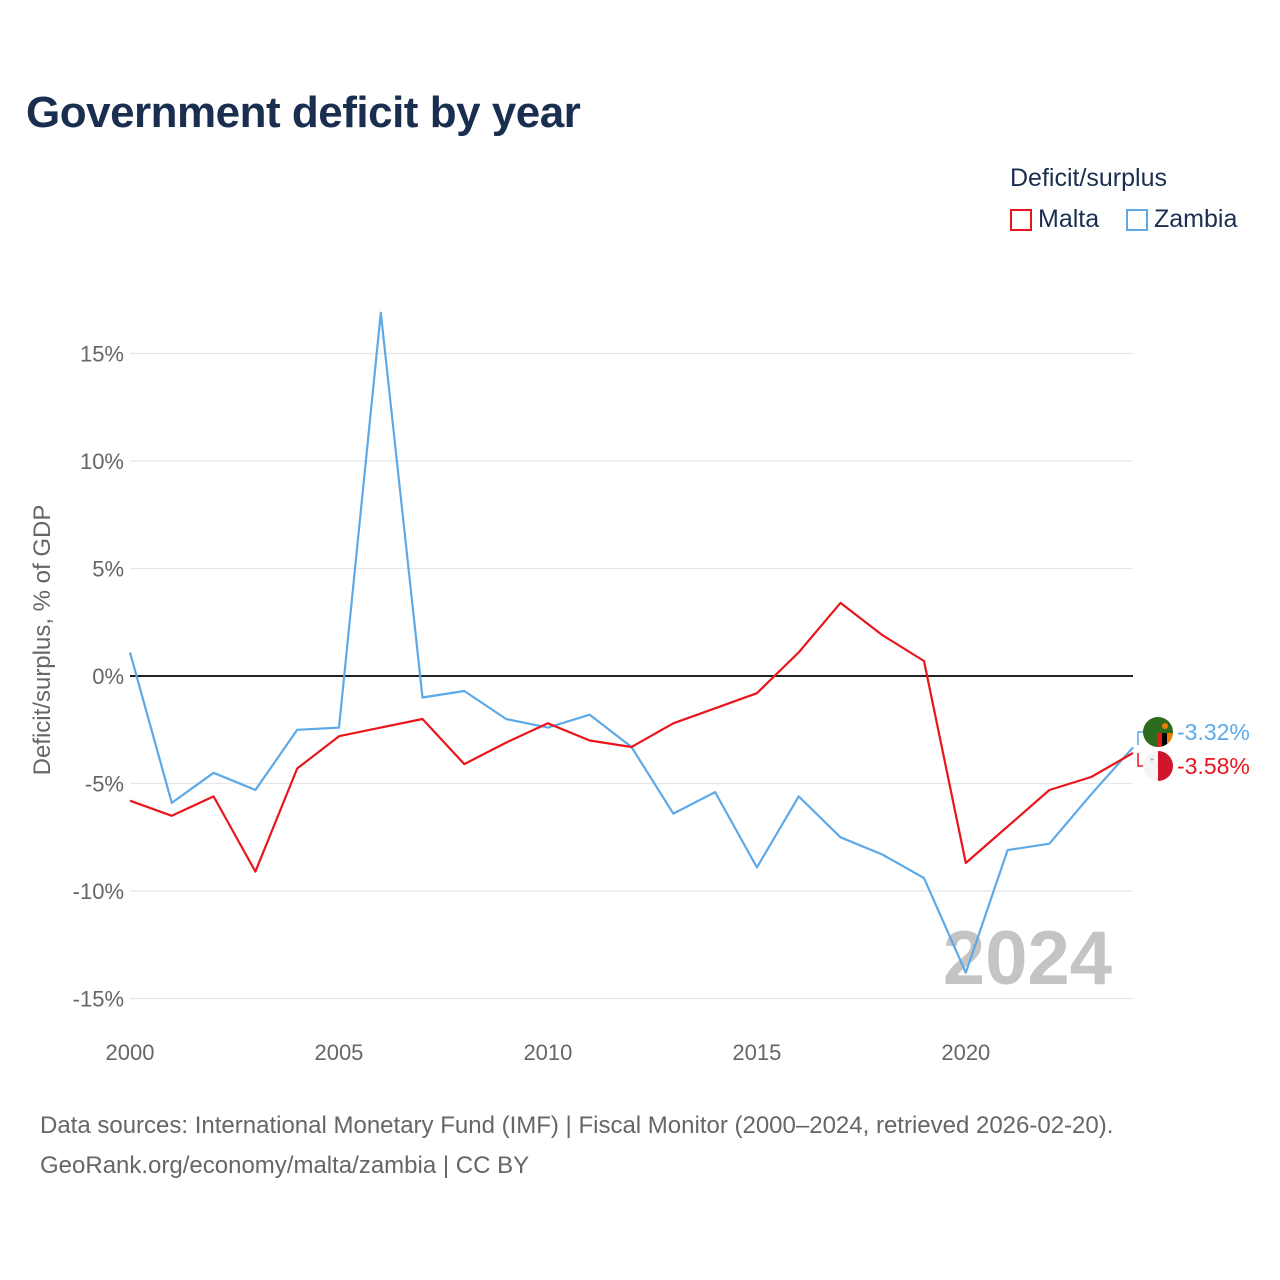  What do you see at coordinates (1021, 219) in the screenshot?
I see `legend-swatch-malta` at bounding box center [1021, 219].